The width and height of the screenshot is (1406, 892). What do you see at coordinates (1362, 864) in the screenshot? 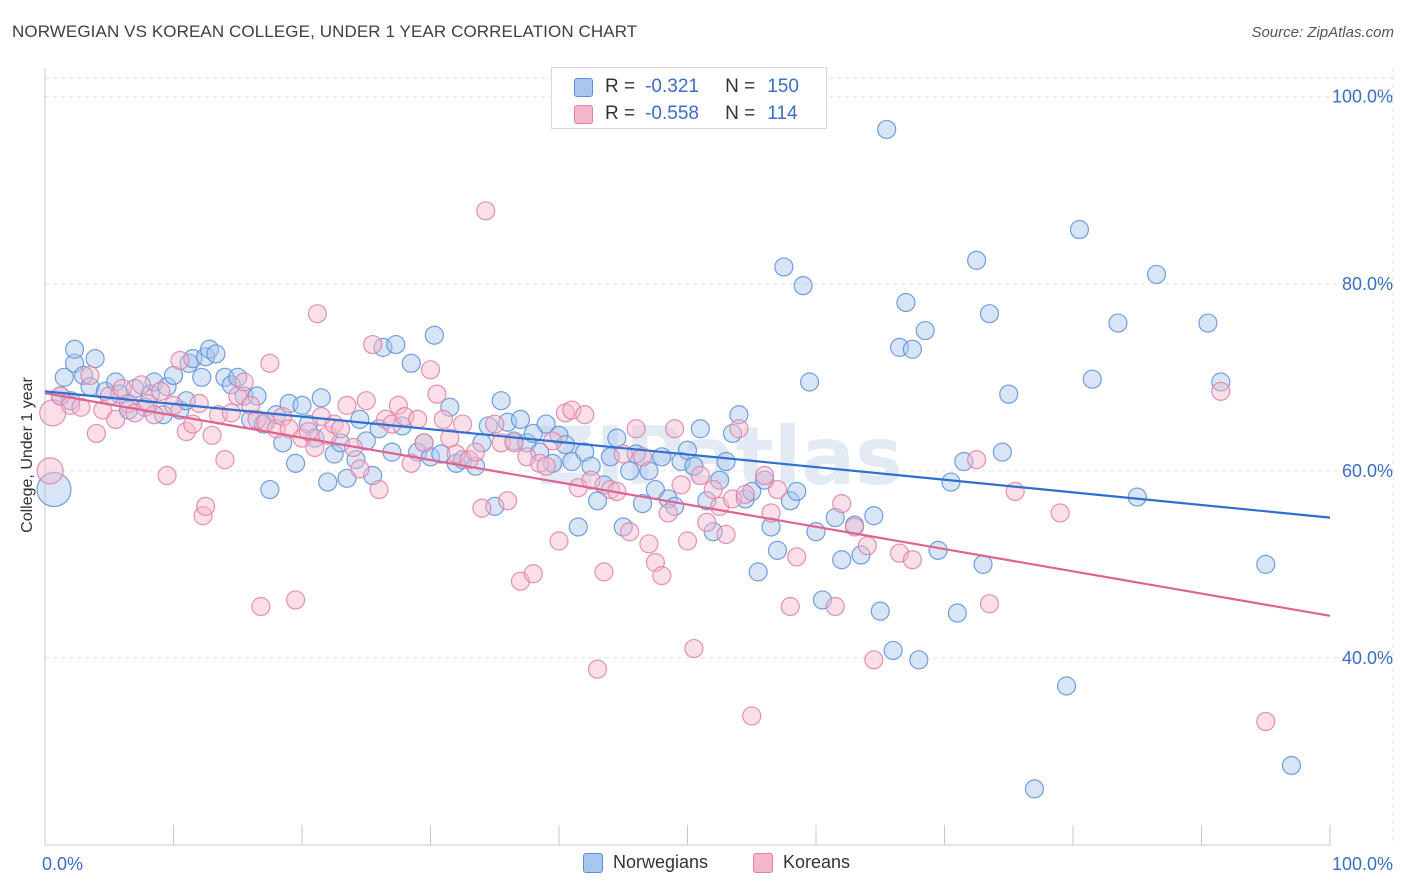
I see `x-tick-label: 100.0%` at bounding box center [1362, 864].